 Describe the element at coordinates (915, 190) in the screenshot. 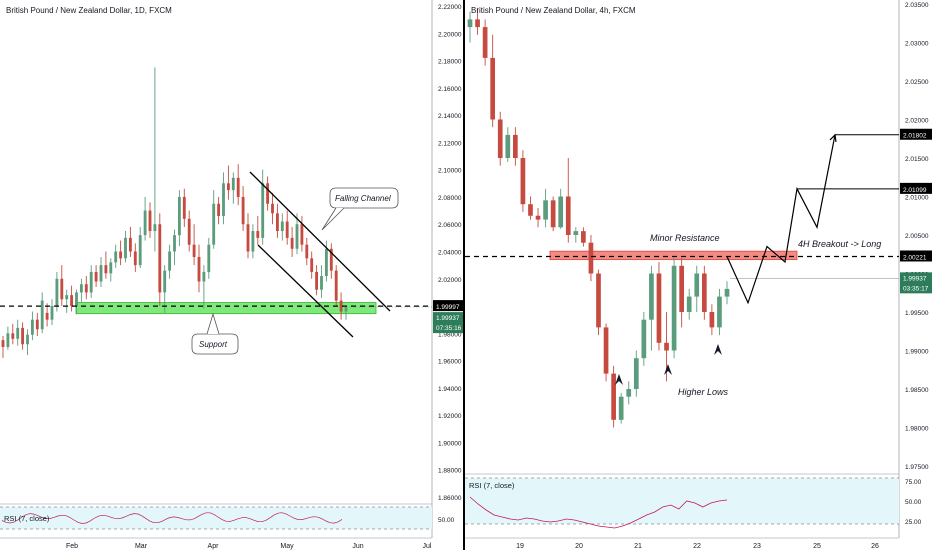

I see `target-2-badge: 2.01099` at that location.